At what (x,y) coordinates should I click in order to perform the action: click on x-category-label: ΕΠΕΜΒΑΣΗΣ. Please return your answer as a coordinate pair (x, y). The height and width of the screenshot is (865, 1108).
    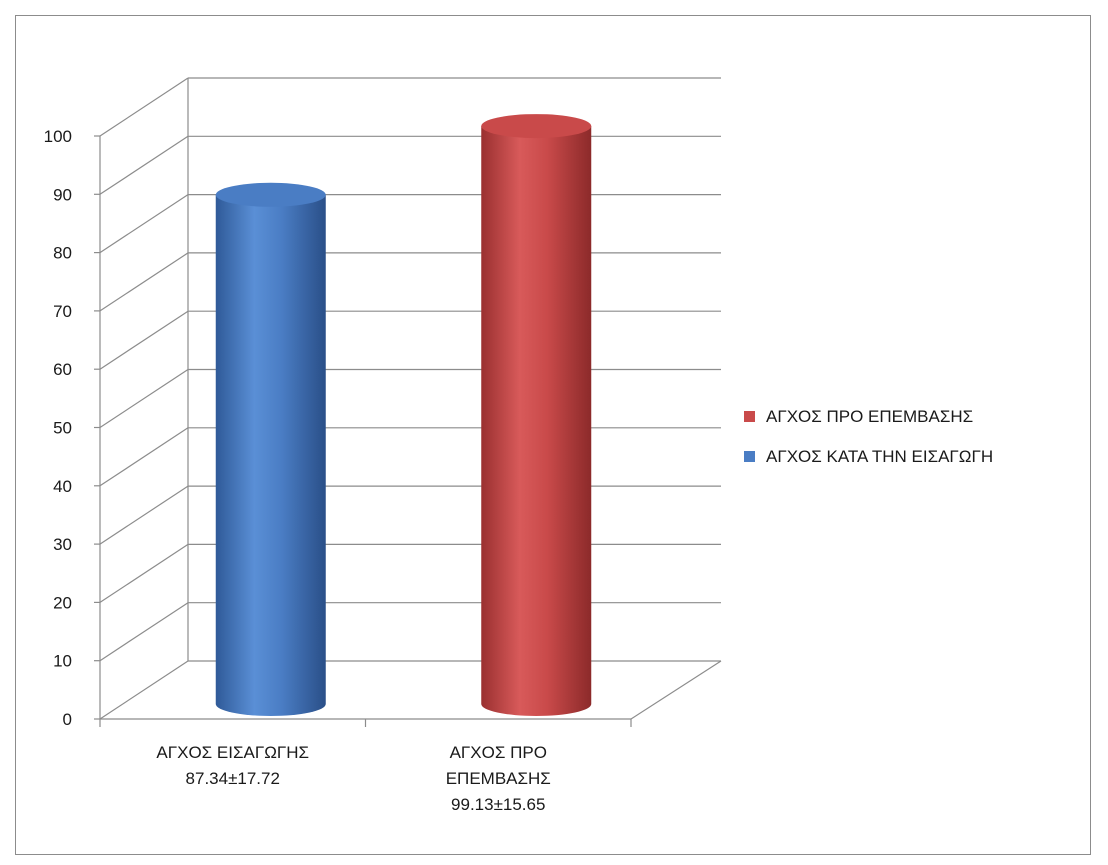
    Looking at the image, I should click on (498, 778).